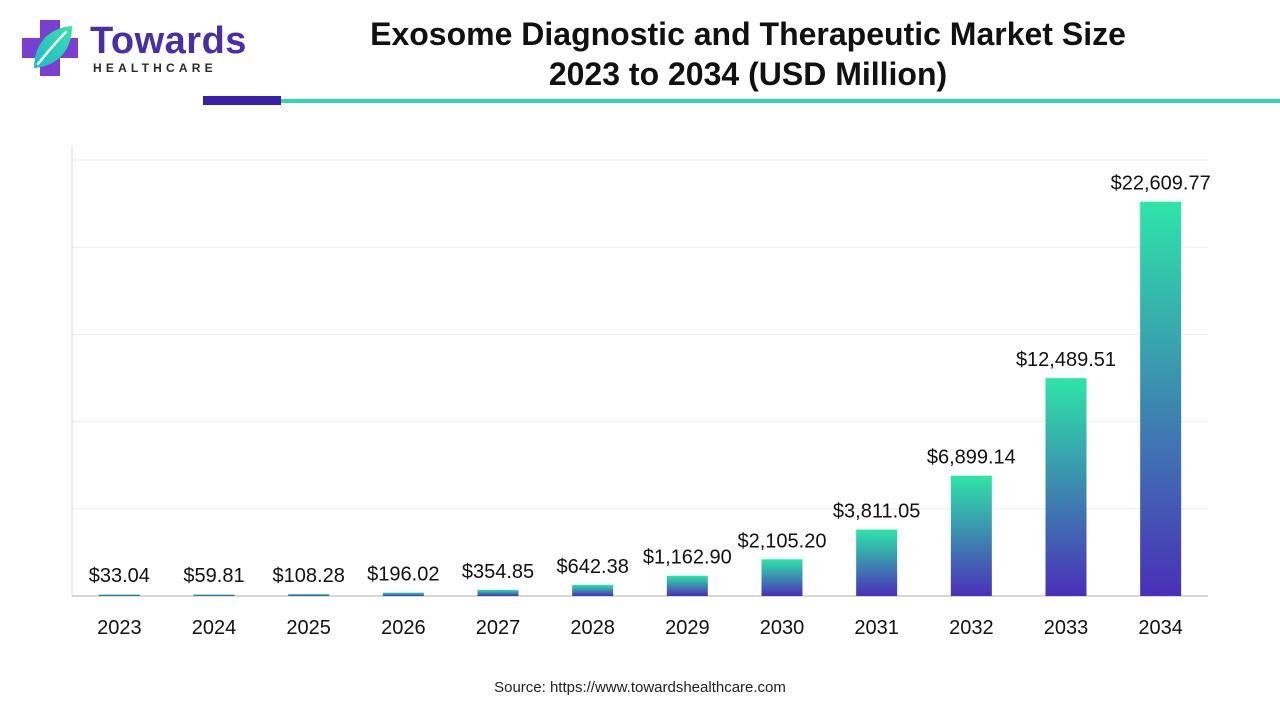  Describe the element at coordinates (687, 558) in the screenshot. I see `data-label-2029: $1,162.90` at that location.